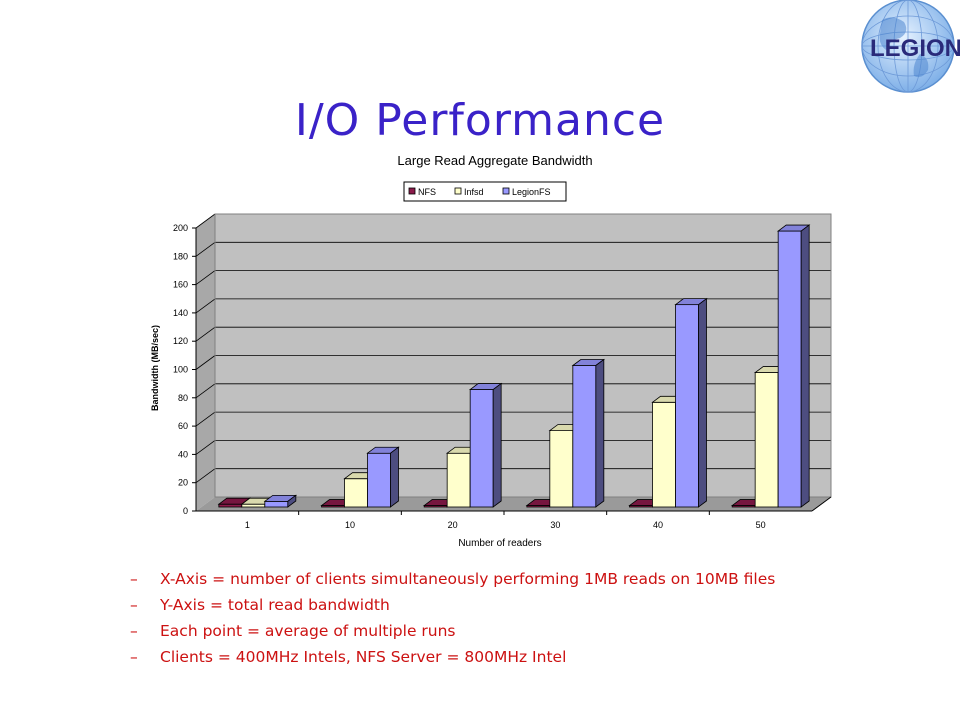 This screenshot has width=960, height=720. What do you see at coordinates (155, 368) in the screenshot?
I see `y-axis-label: Bandwidth (MB/sec)` at bounding box center [155, 368].